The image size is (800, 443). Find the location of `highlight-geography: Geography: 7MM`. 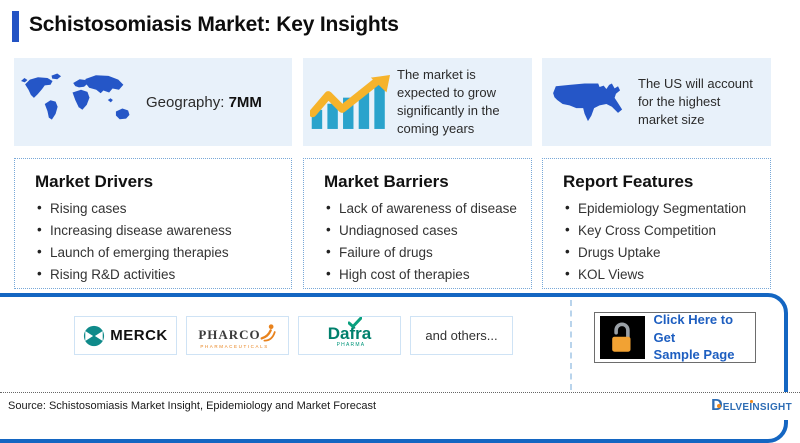

highlight-geography: Geography: 7MM is located at coordinates (153, 102).